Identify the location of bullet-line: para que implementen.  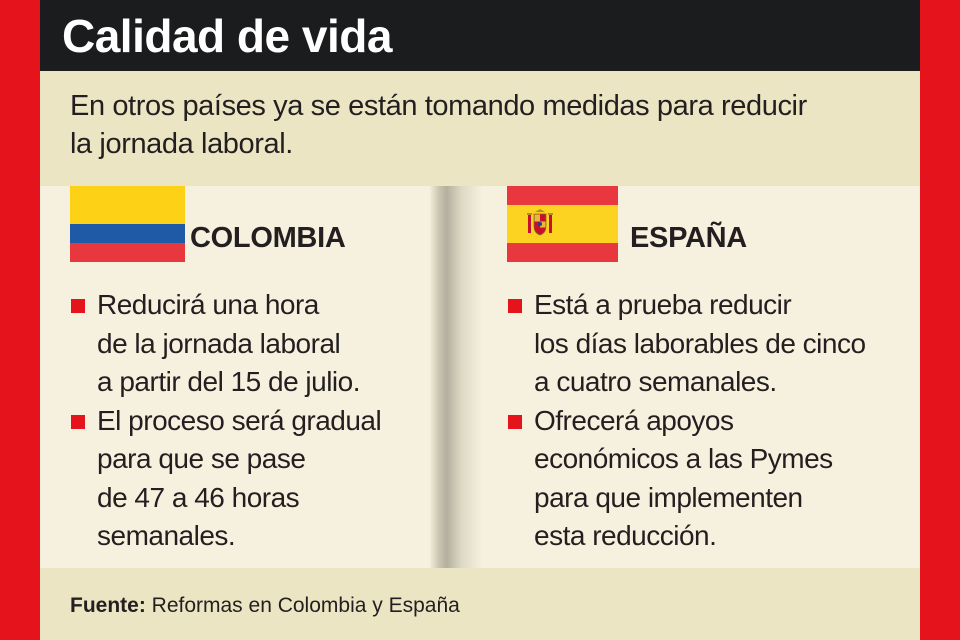
(668, 497).